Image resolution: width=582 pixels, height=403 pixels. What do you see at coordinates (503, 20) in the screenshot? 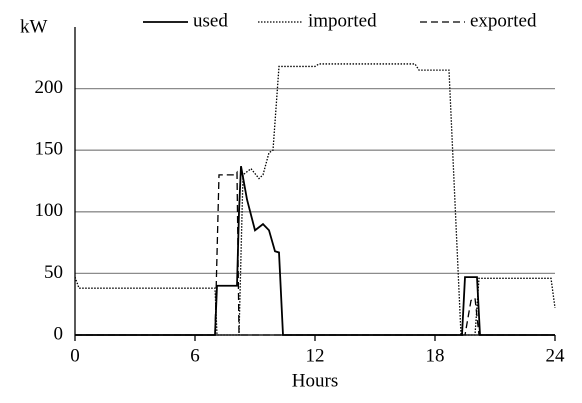
I see `legend-label: exported` at bounding box center [503, 20].